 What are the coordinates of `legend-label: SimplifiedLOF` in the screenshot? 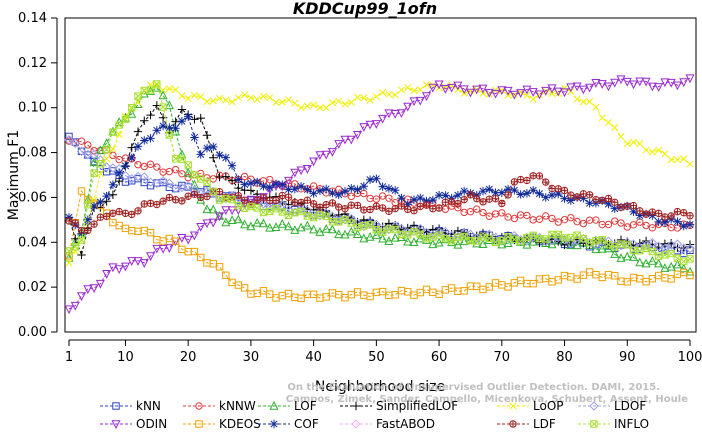 It's located at (417, 406).